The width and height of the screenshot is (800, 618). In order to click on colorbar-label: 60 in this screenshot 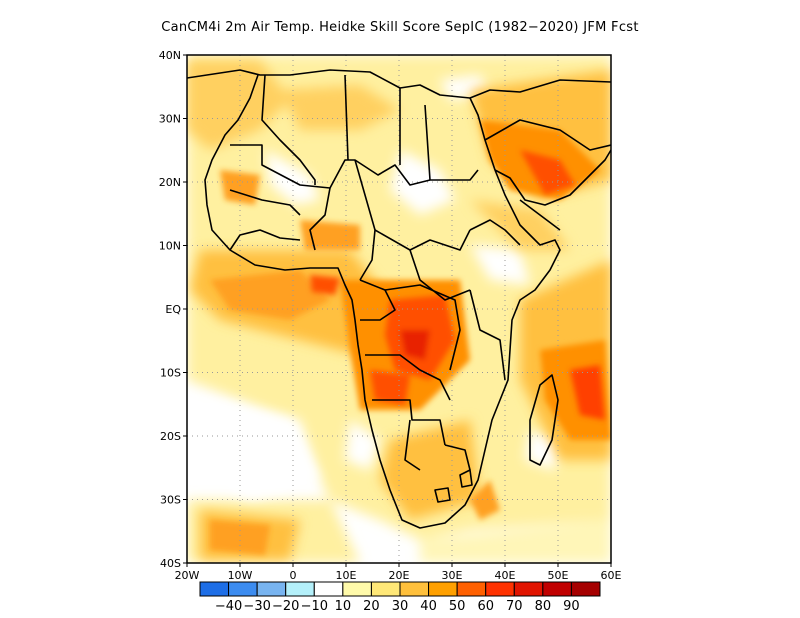, I will do `click(485, 606)`.